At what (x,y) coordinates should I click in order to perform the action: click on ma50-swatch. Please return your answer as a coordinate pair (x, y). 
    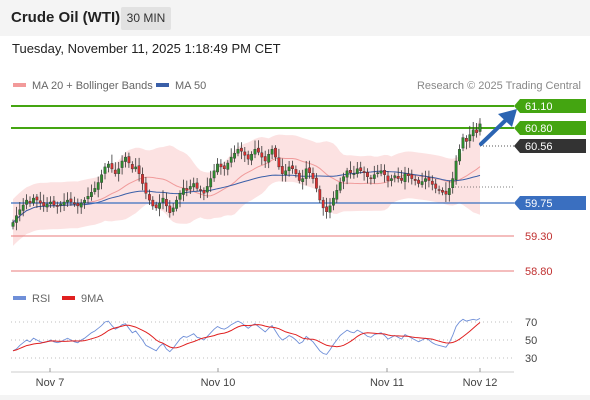
    Looking at the image, I should click on (162, 85).